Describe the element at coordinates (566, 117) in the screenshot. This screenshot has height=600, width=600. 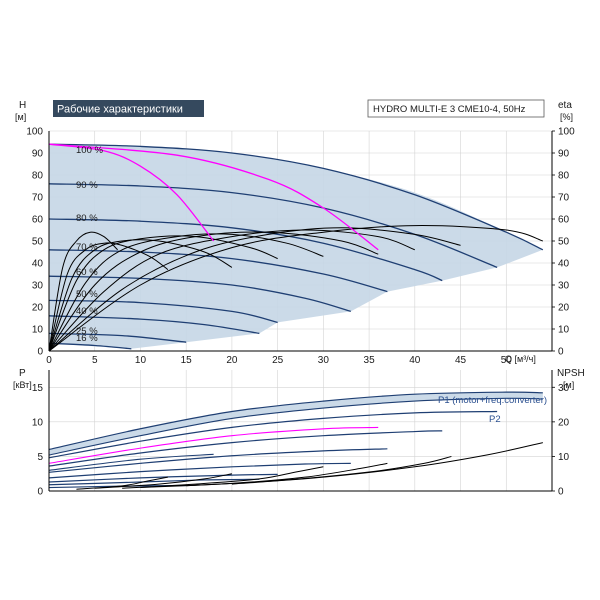
I see `top-y2label-unit: [%]` at that location.